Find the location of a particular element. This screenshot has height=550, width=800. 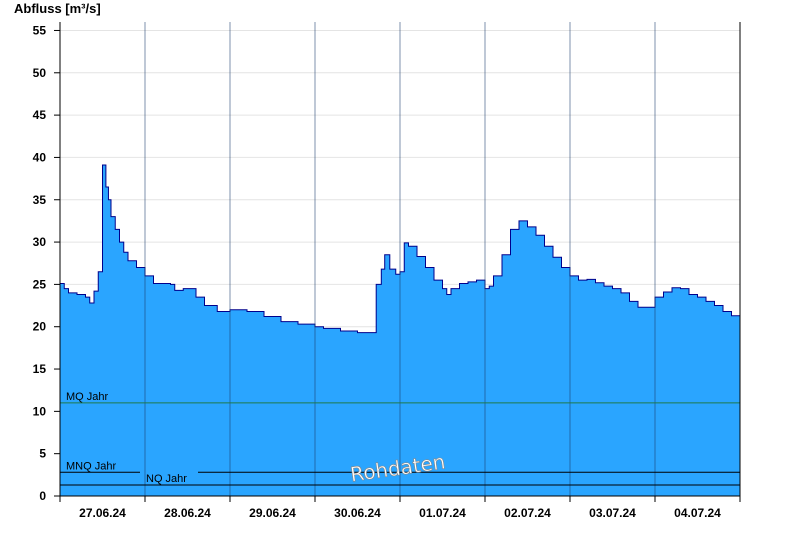

x-tick-label: 30.06.24 is located at coordinates (357, 513).